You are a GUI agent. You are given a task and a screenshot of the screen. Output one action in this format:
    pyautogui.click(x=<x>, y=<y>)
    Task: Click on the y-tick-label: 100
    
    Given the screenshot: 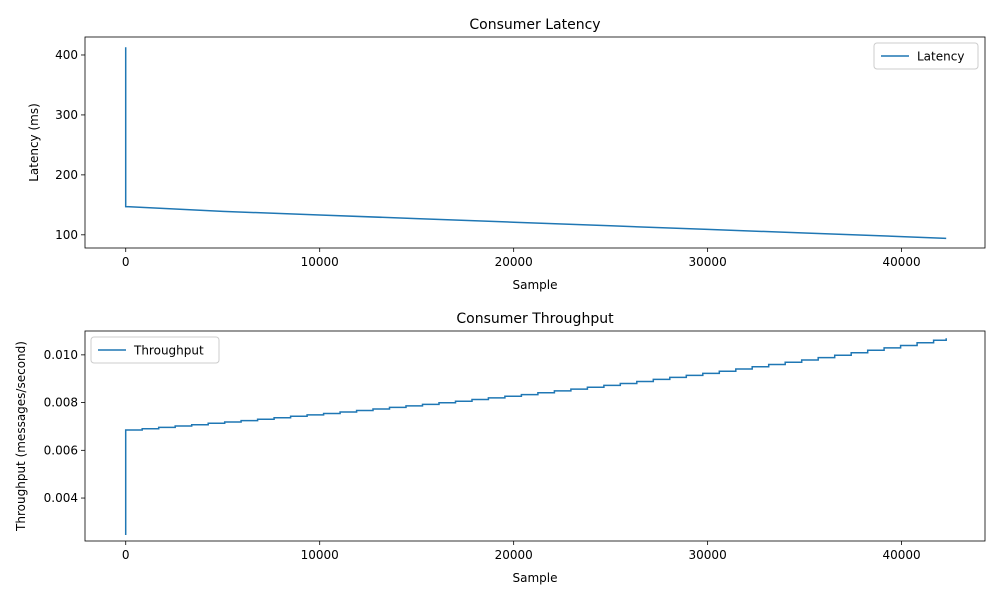 What is the action you would take?
    pyautogui.click(x=66, y=235)
    